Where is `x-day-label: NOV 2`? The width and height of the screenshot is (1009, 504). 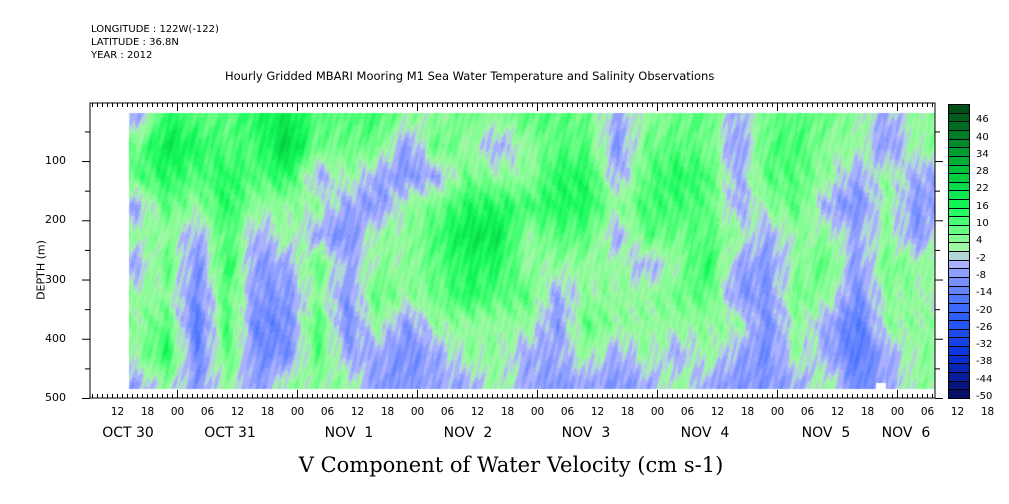 x-day-label: NOV 2 is located at coordinates (468, 433).